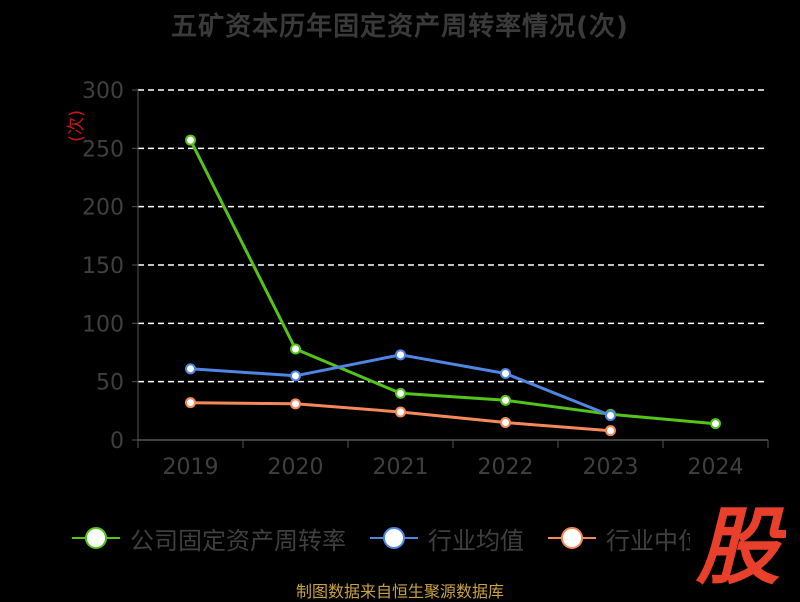 This screenshot has height=602, width=800. What do you see at coordinates (400, 27) in the screenshot?
I see `chart-title: 五矿资本历年固定资产周转率情况(次)` at bounding box center [400, 27].